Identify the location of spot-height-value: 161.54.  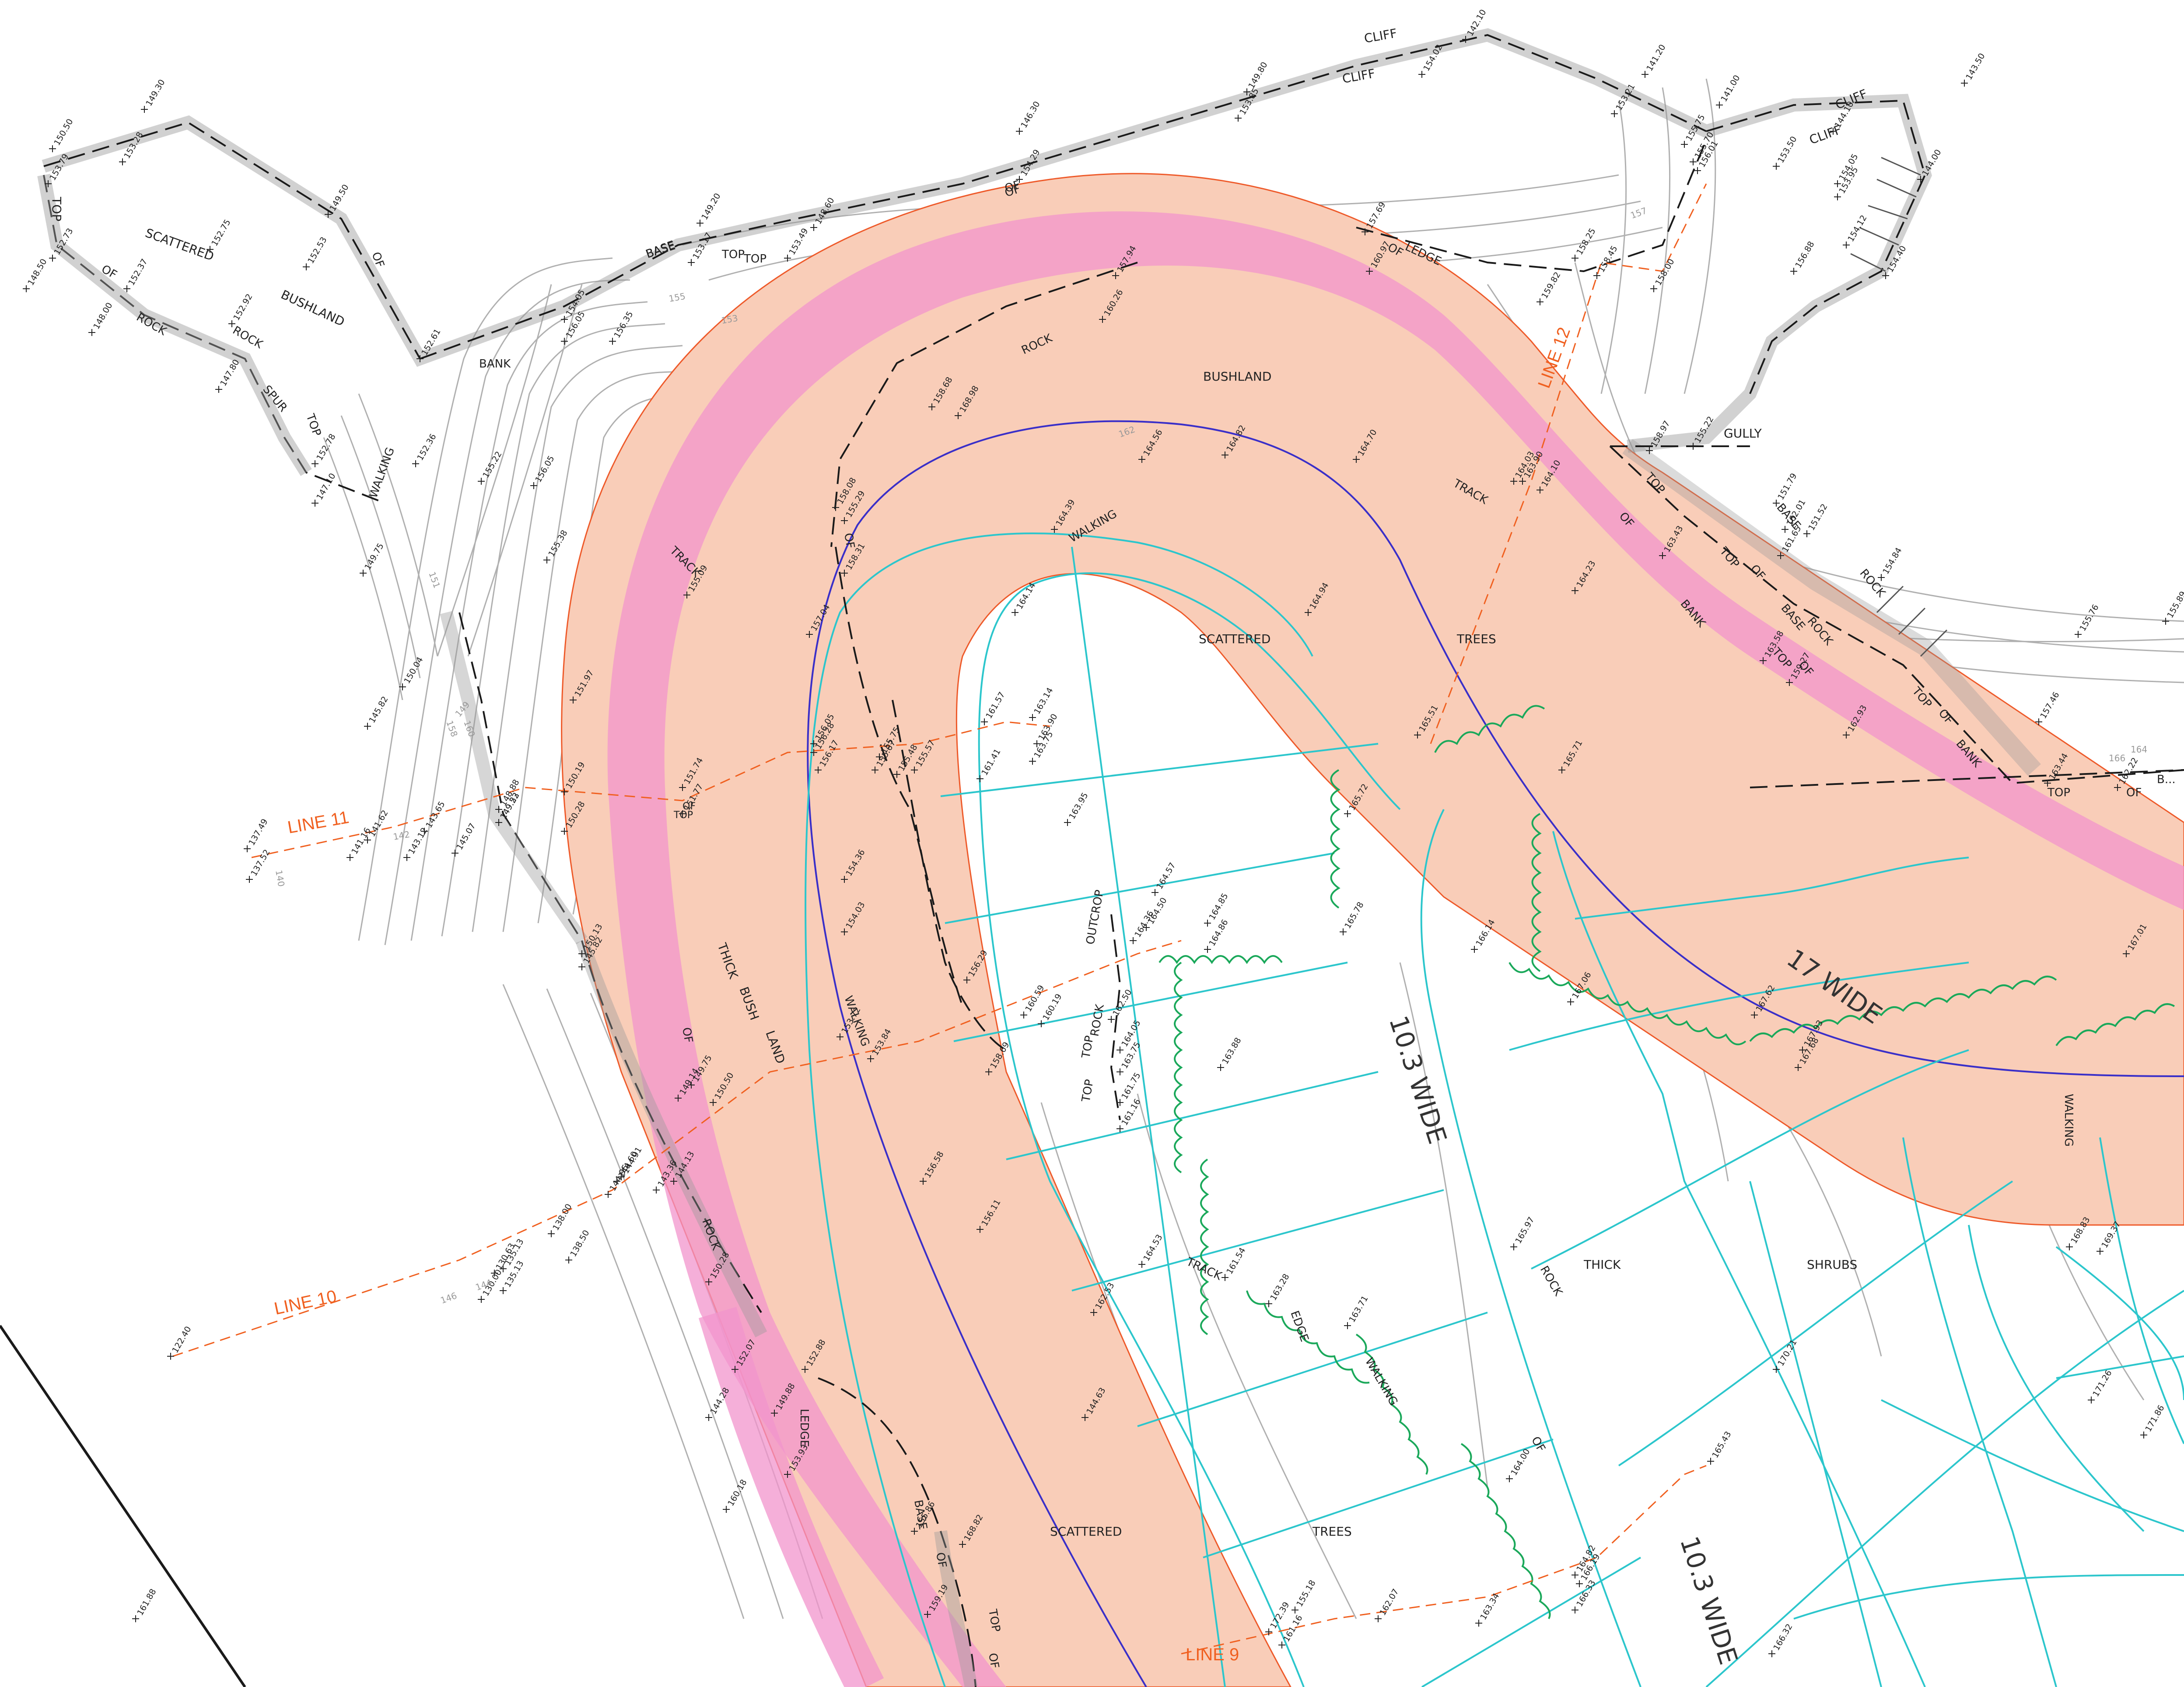
(1236, 1261).